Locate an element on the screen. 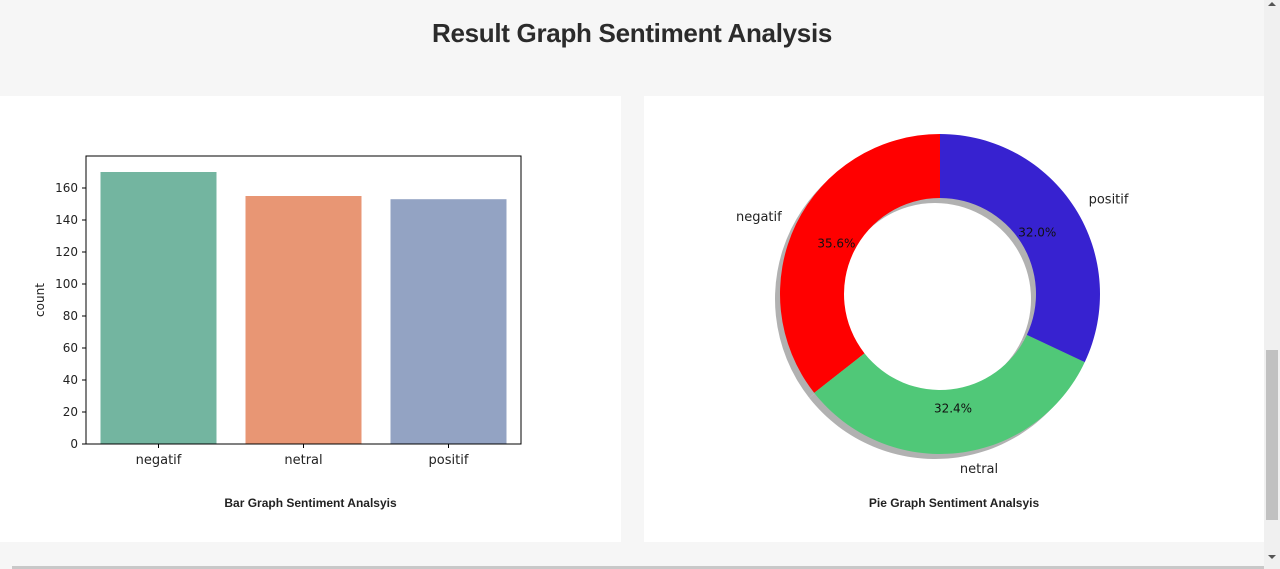 This screenshot has width=1280, height=569. slice-negatif is located at coordinates (860, 263).